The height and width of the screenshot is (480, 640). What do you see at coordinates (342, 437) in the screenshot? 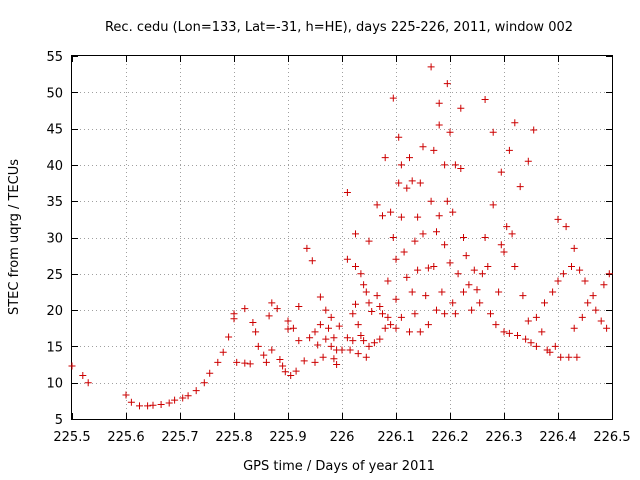
I see `x-tick-label: 226` at bounding box center [342, 437].